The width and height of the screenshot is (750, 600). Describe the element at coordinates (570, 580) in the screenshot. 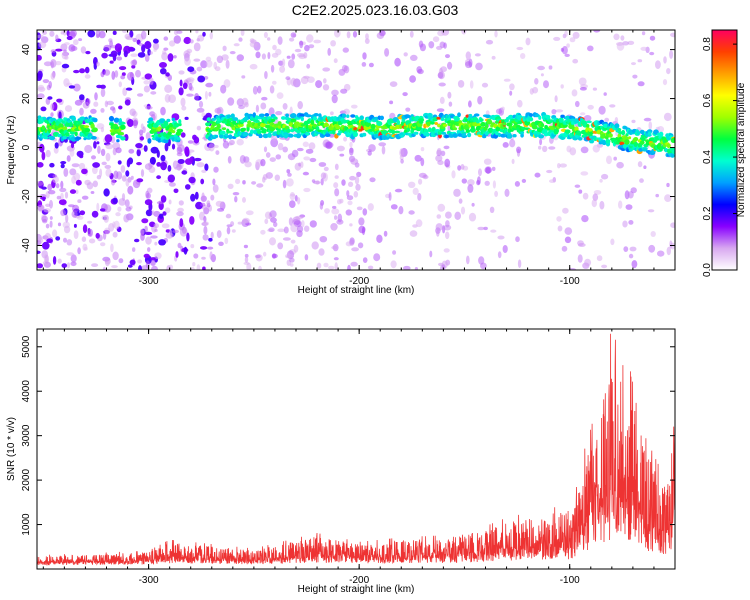

I see `x-tick-label: -100` at that location.